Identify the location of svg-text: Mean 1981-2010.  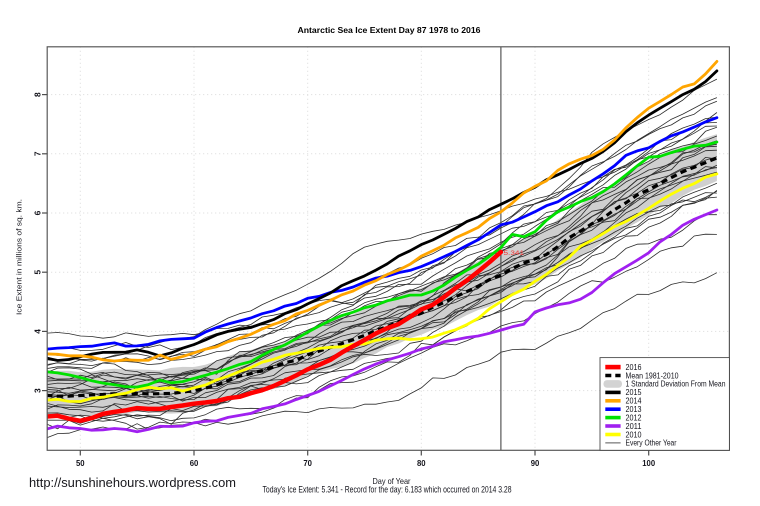
(653, 375).